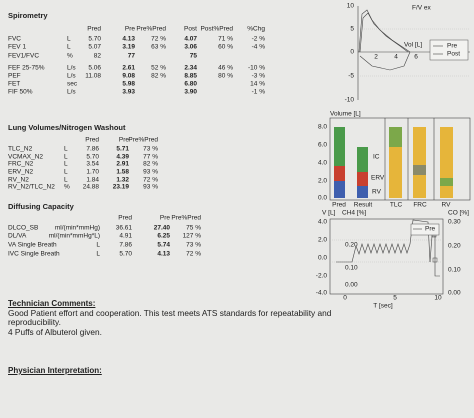 This screenshot has width=474, height=418. What do you see at coordinates (259, 47) in the screenshot?
I see `cell: -4 %` at bounding box center [259, 47].